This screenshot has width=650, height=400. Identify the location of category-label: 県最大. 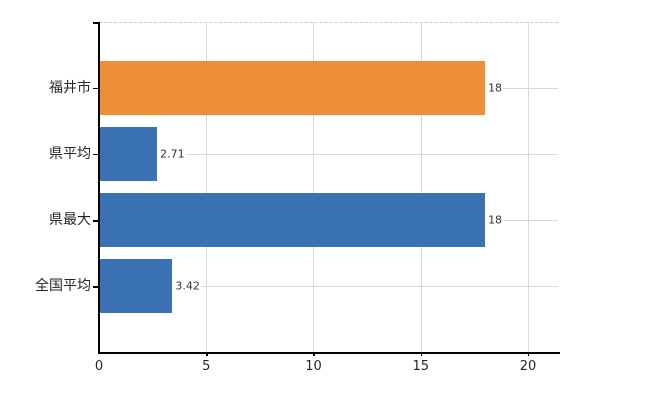
(70, 220).